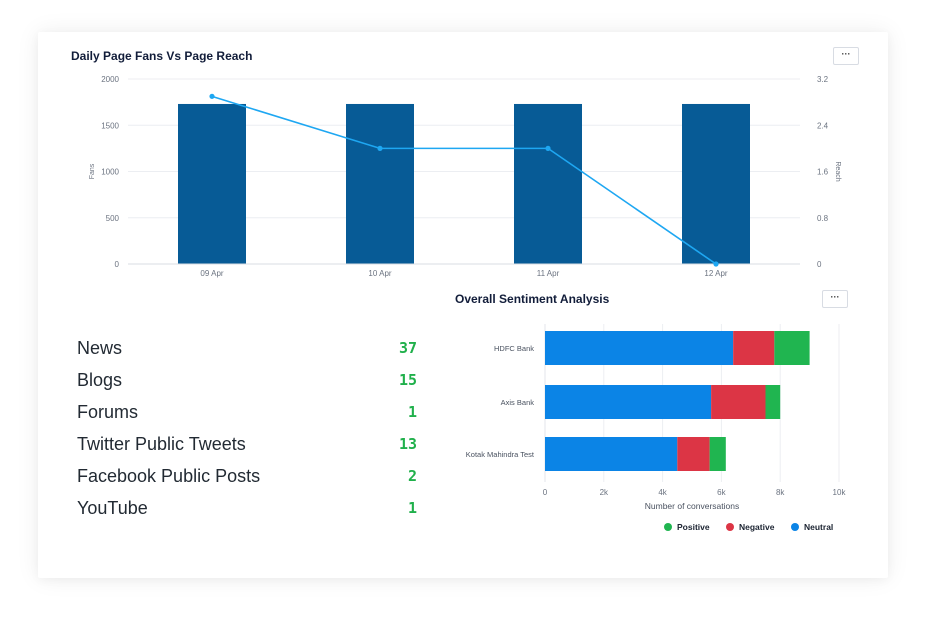 The height and width of the screenshot is (621, 926). I want to click on x-tick-label: 8k, so click(780, 492).